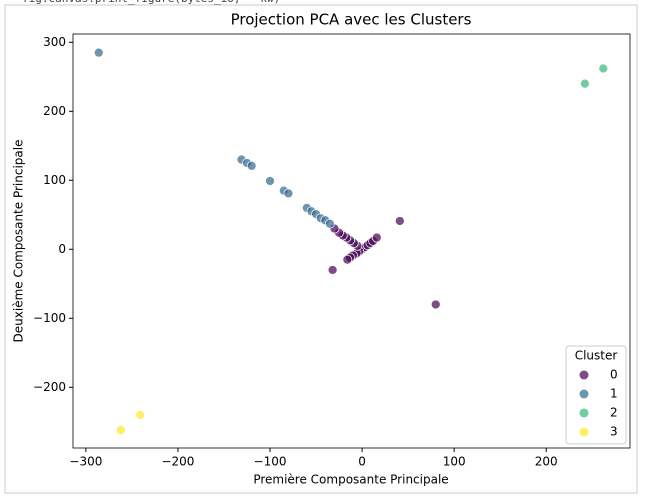  I want to click on y-tick-label: 0, so click(62, 249).